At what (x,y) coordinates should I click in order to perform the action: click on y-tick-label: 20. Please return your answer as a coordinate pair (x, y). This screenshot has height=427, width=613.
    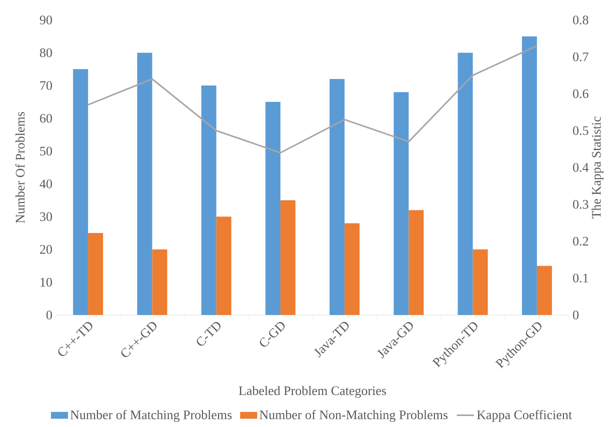
    Looking at the image, I should click on (46, 249).